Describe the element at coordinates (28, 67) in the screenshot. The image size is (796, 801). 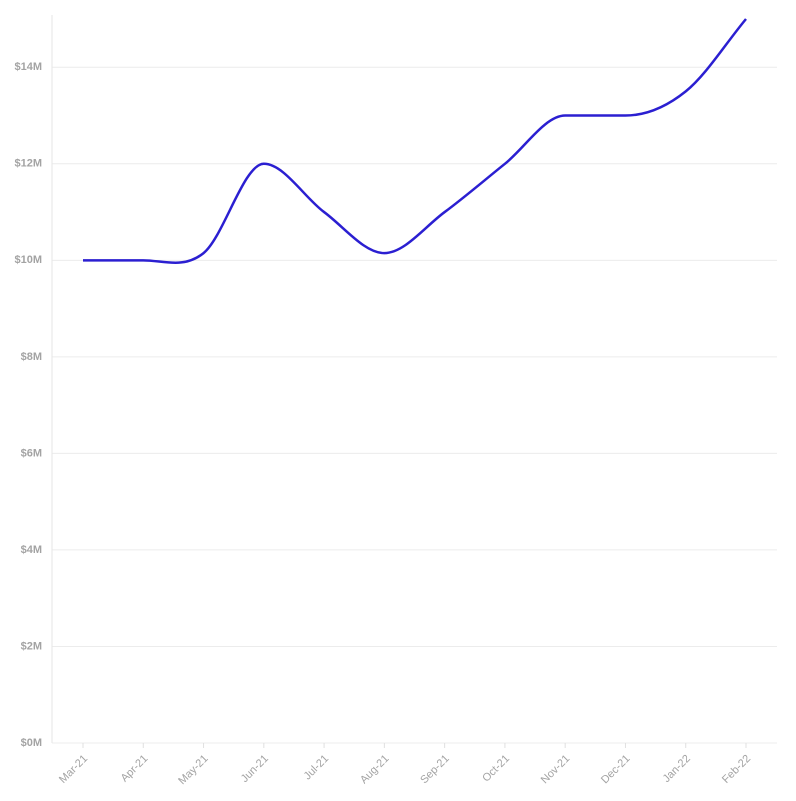
I see `y-tick-label: $14M` at that location.